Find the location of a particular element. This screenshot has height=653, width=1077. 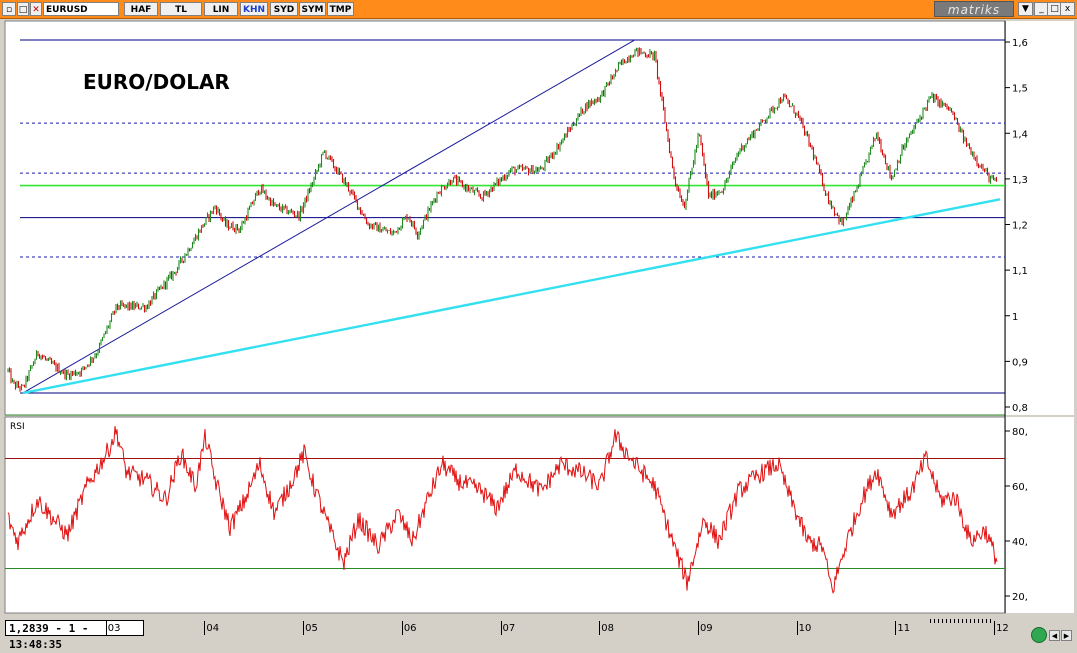

rsi-label: RSI is located at coordinates (17, 427).